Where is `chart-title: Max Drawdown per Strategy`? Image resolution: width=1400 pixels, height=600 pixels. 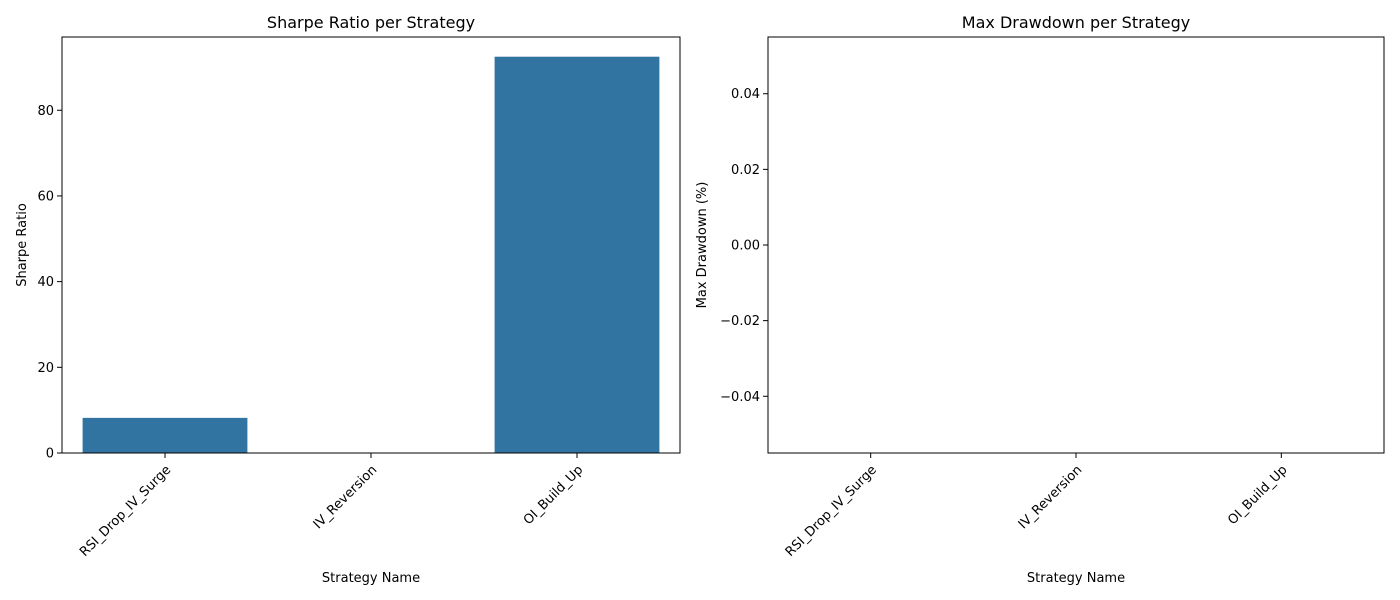 chart-title: Max Drawdown per Strategy is located at coordinates (1076, 22).